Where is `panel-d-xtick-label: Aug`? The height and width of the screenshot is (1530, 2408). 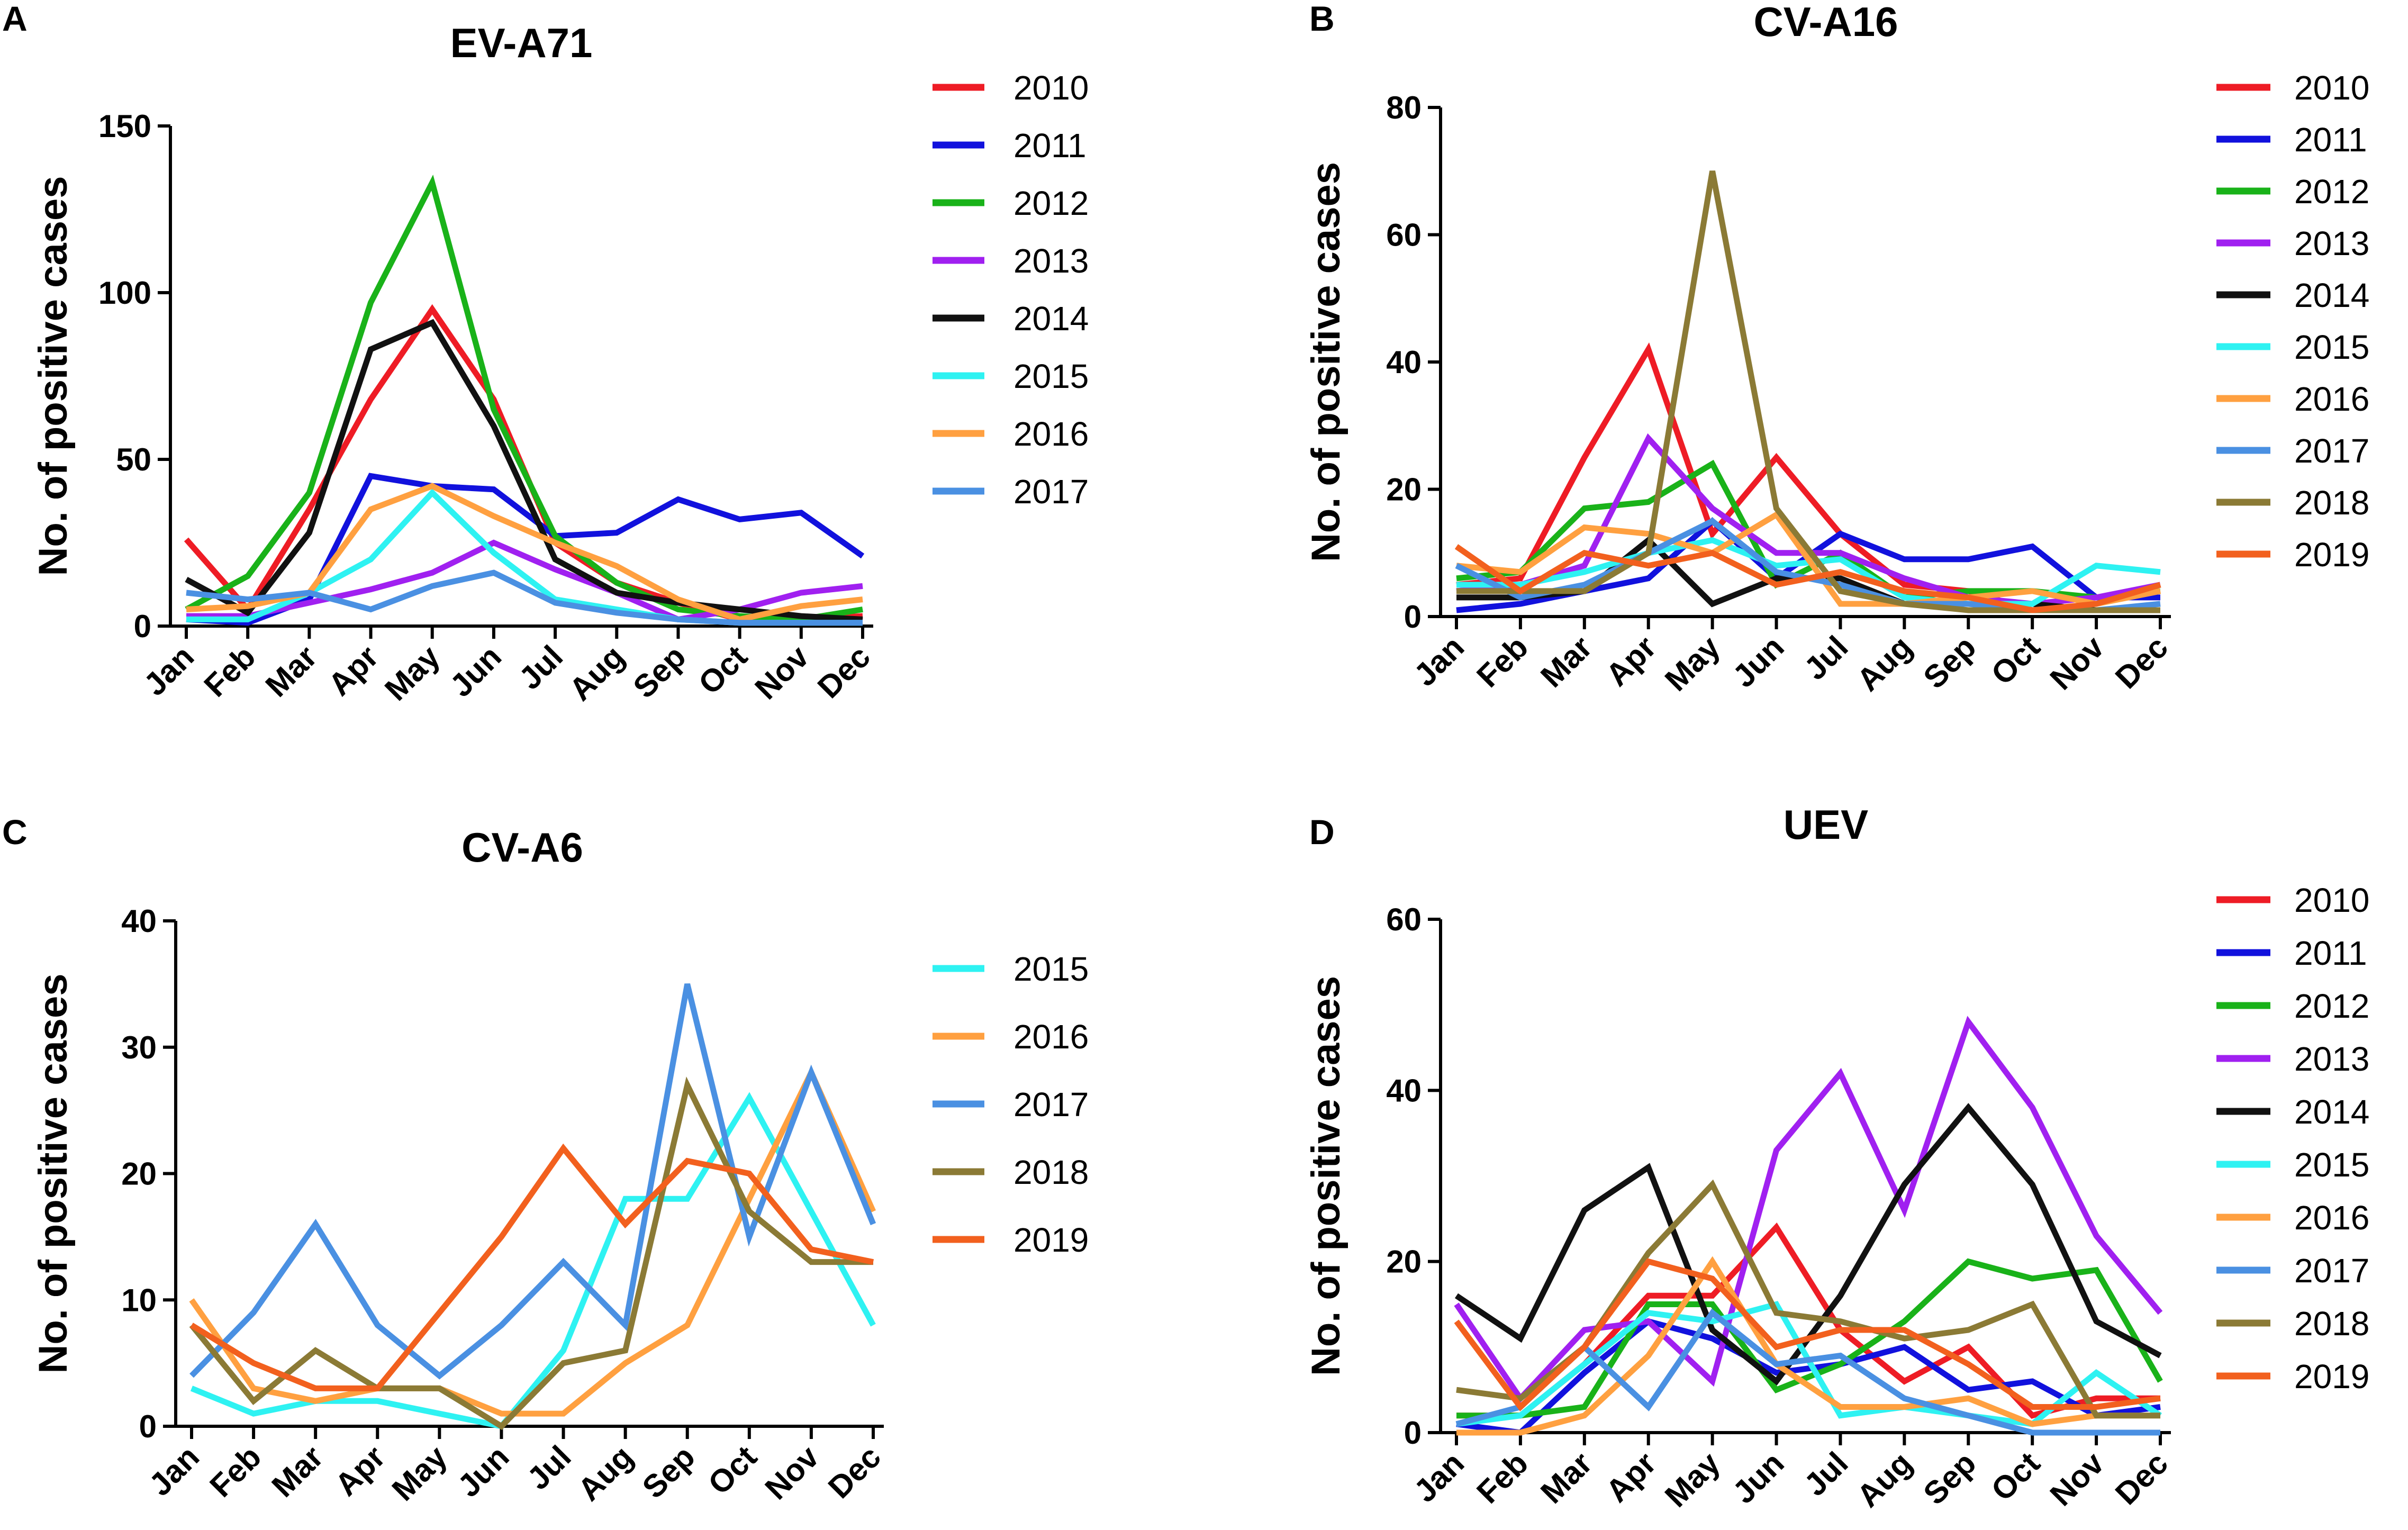 panel-d-xtick-label: Aug is located at coordinates (1885, 1479).